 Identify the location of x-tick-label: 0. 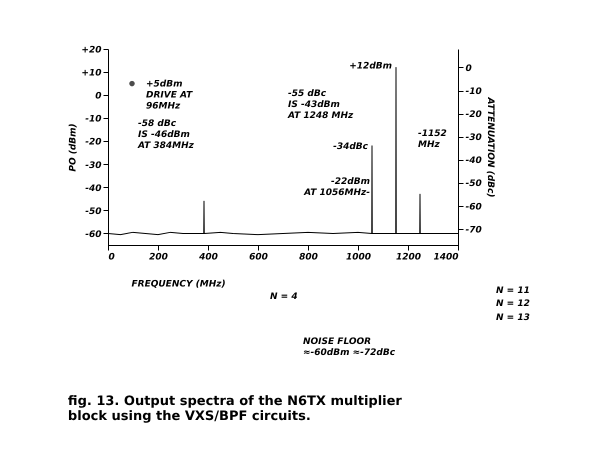
(111, 257).